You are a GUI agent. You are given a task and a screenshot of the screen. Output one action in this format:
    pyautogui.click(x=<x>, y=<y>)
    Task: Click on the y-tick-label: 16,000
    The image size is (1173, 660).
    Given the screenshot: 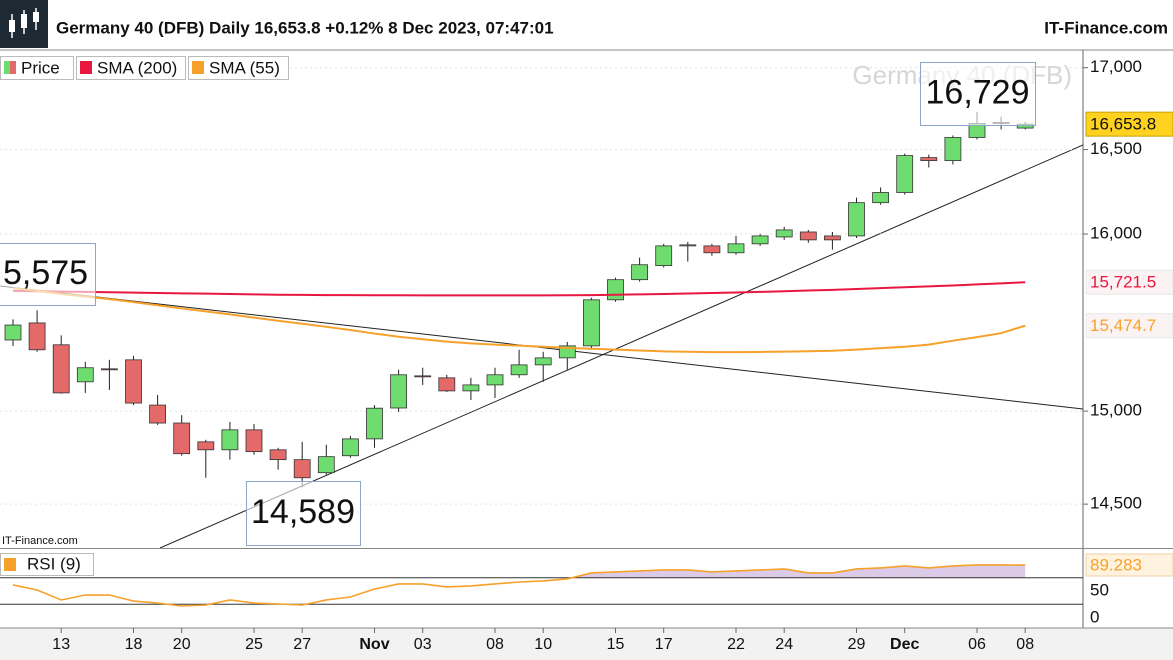 What is the action you would take?
    pyautogui.click(x=1116, y=233)
    